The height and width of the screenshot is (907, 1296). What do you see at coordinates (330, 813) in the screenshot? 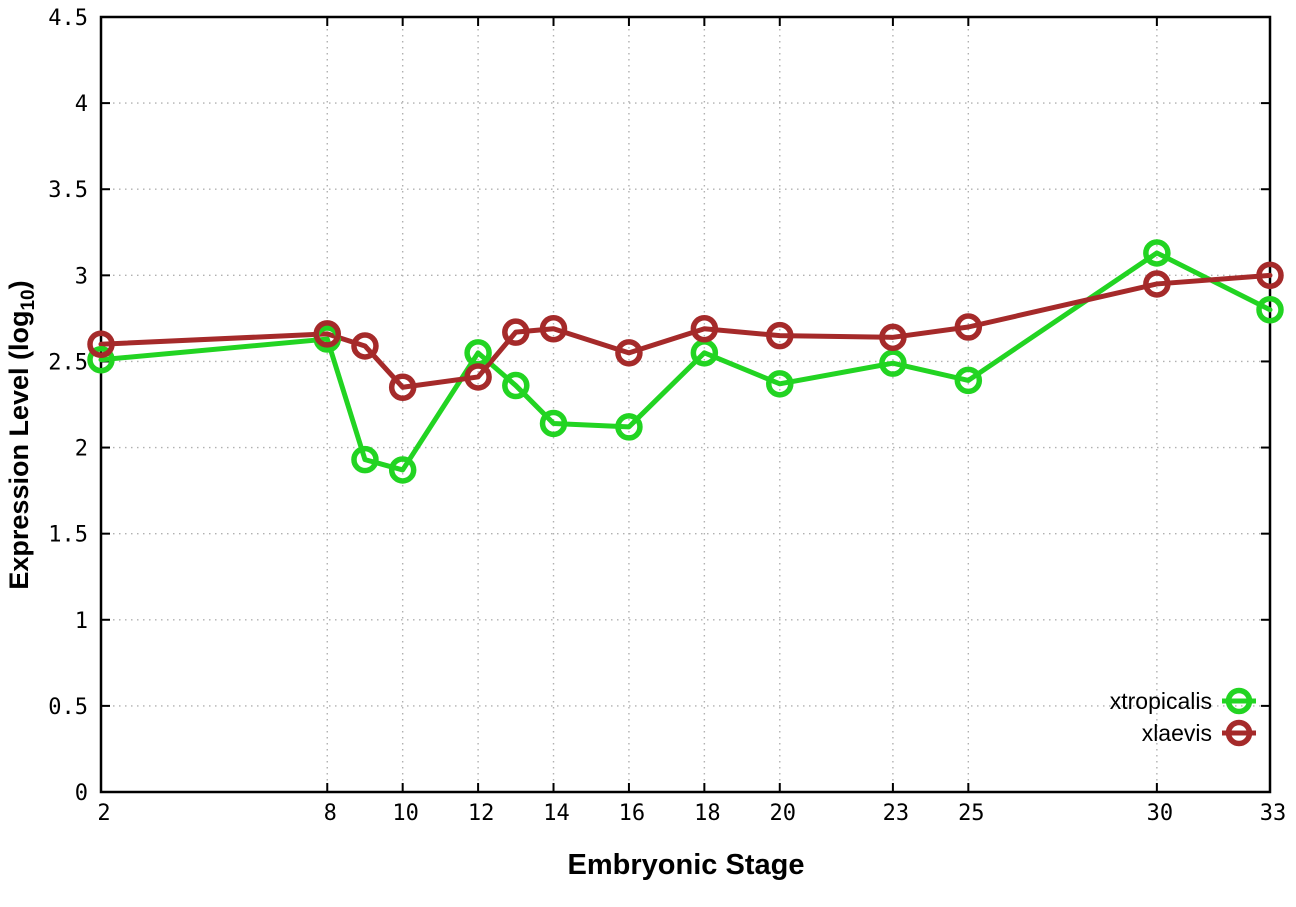
I see `x-axis-tick-label: 8` at bounding box center [330, 813].